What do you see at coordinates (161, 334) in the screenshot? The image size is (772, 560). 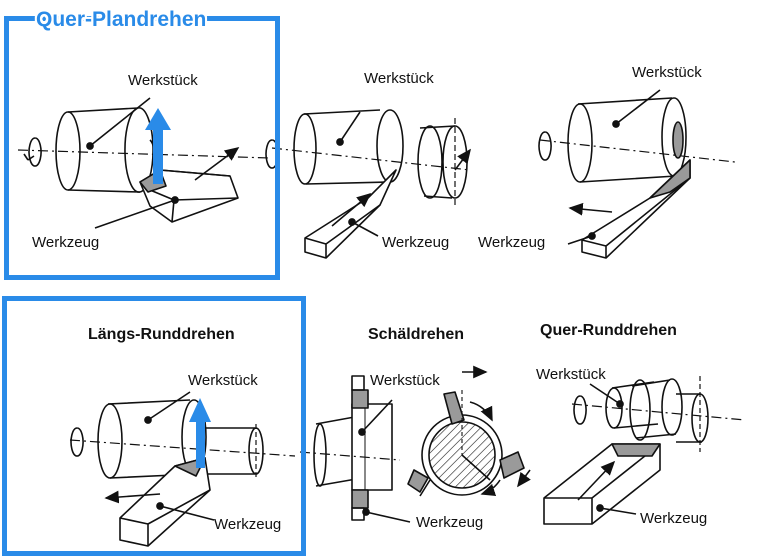 I see `panel-title-laengs-runddrehen: Längs-Runddrehen` at bounding box center [161, 334].